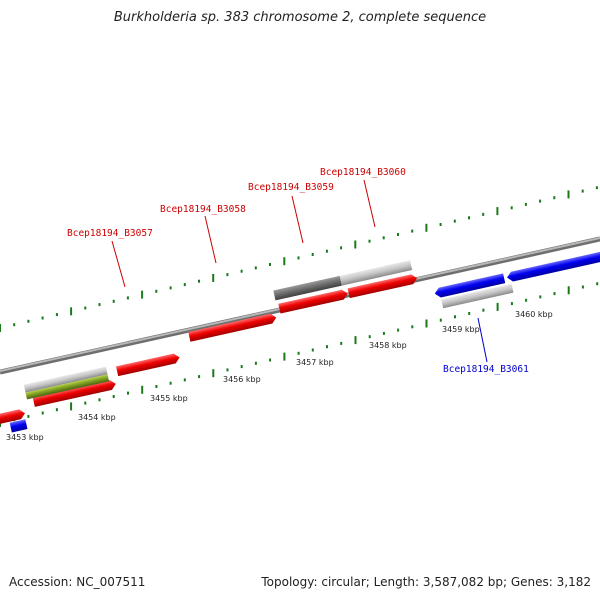 This screenshot has width=600, height=600. What do you see at coordinates (77, 582) in the screenshot?
I see `accession-text: Accession: NC_007511` at bounding box center [77, 582].